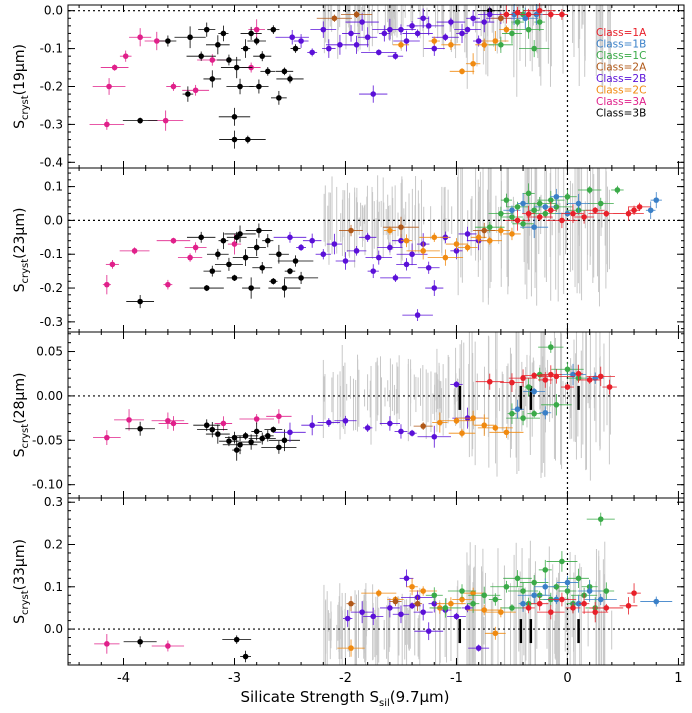 The image size is (692, 713). Describe the element at coordinates (453, 50) in the screenshot. I see `series-Class=2C` at that location.